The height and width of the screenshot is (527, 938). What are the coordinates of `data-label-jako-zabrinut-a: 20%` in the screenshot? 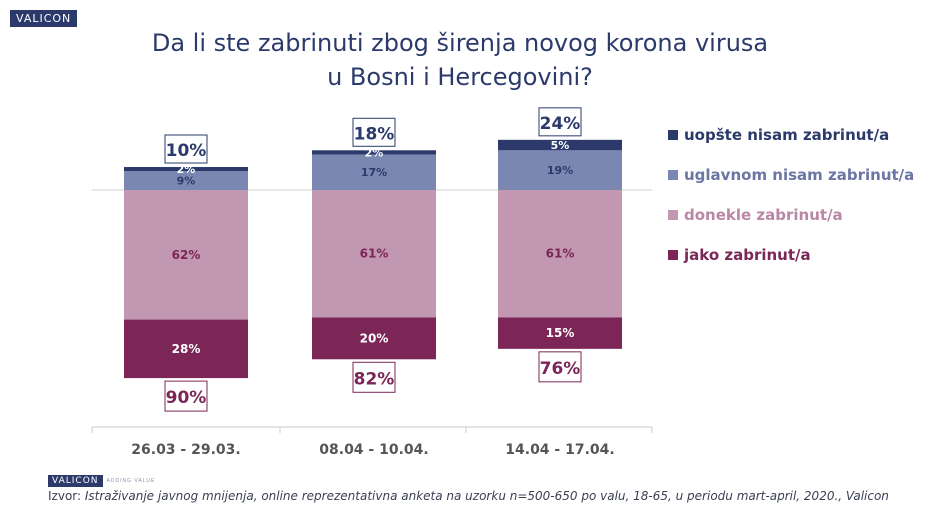 It's located at (374, 338).